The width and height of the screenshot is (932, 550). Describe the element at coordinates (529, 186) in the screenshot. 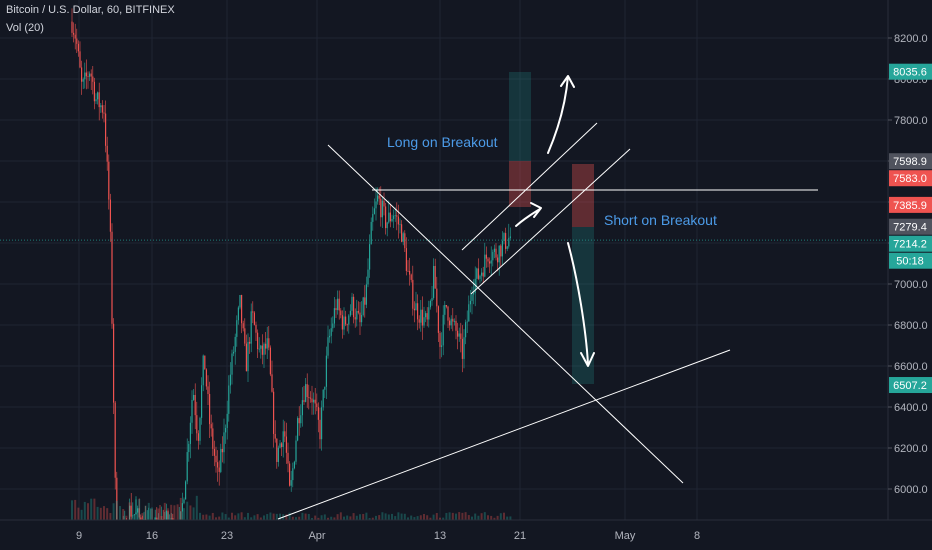

I see `channel-upper-line` at that location.